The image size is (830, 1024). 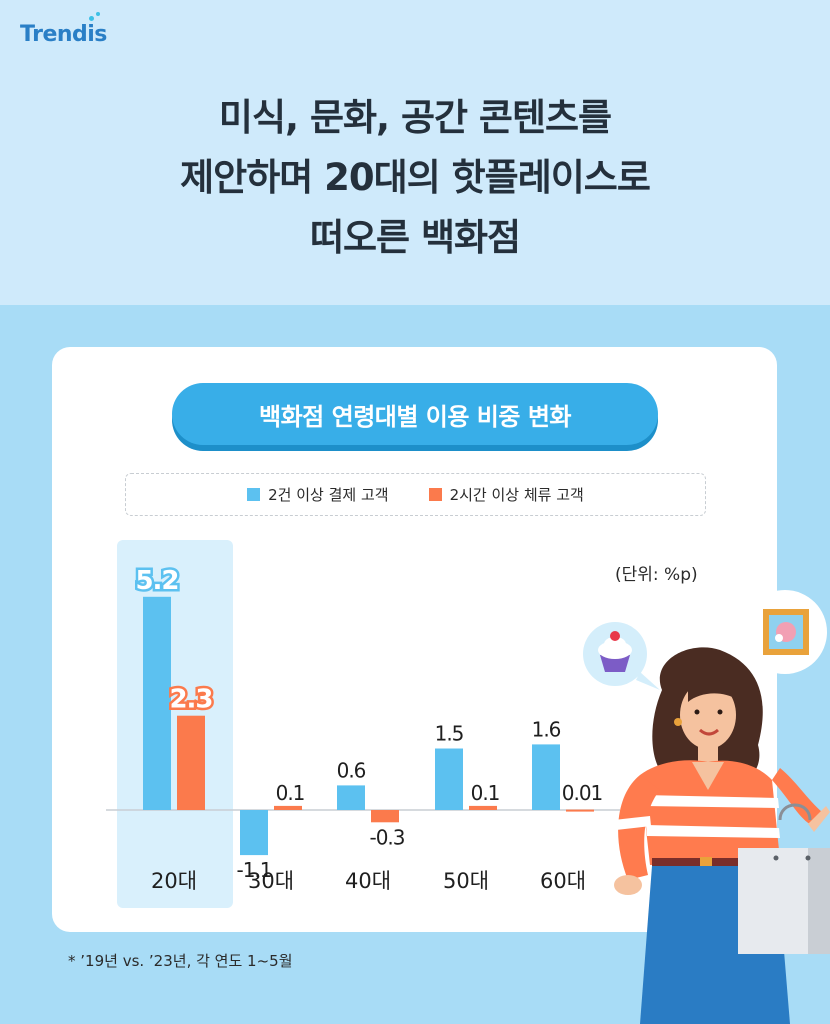 What do you see at coordinates (435, 494) in the screenshot?
I see `legend-swatch-orange` at bounding box center [435, 494].